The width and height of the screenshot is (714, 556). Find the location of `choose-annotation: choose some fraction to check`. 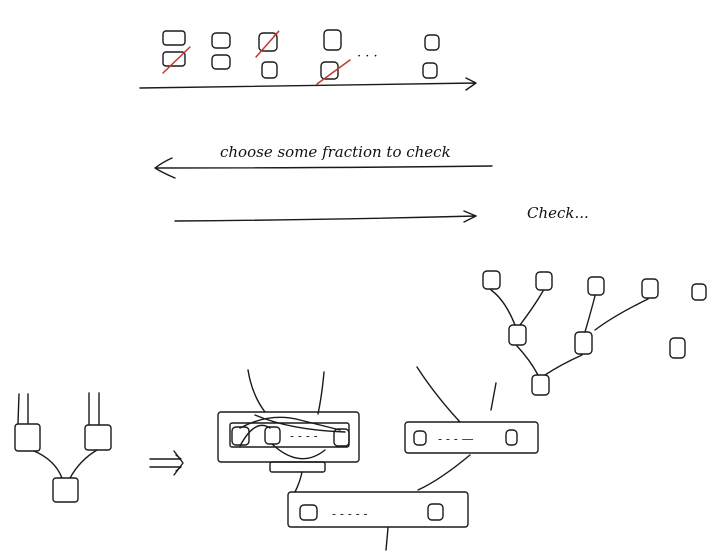

choose-annotation: choose some fraction to check is located at coordinates (335, 152).